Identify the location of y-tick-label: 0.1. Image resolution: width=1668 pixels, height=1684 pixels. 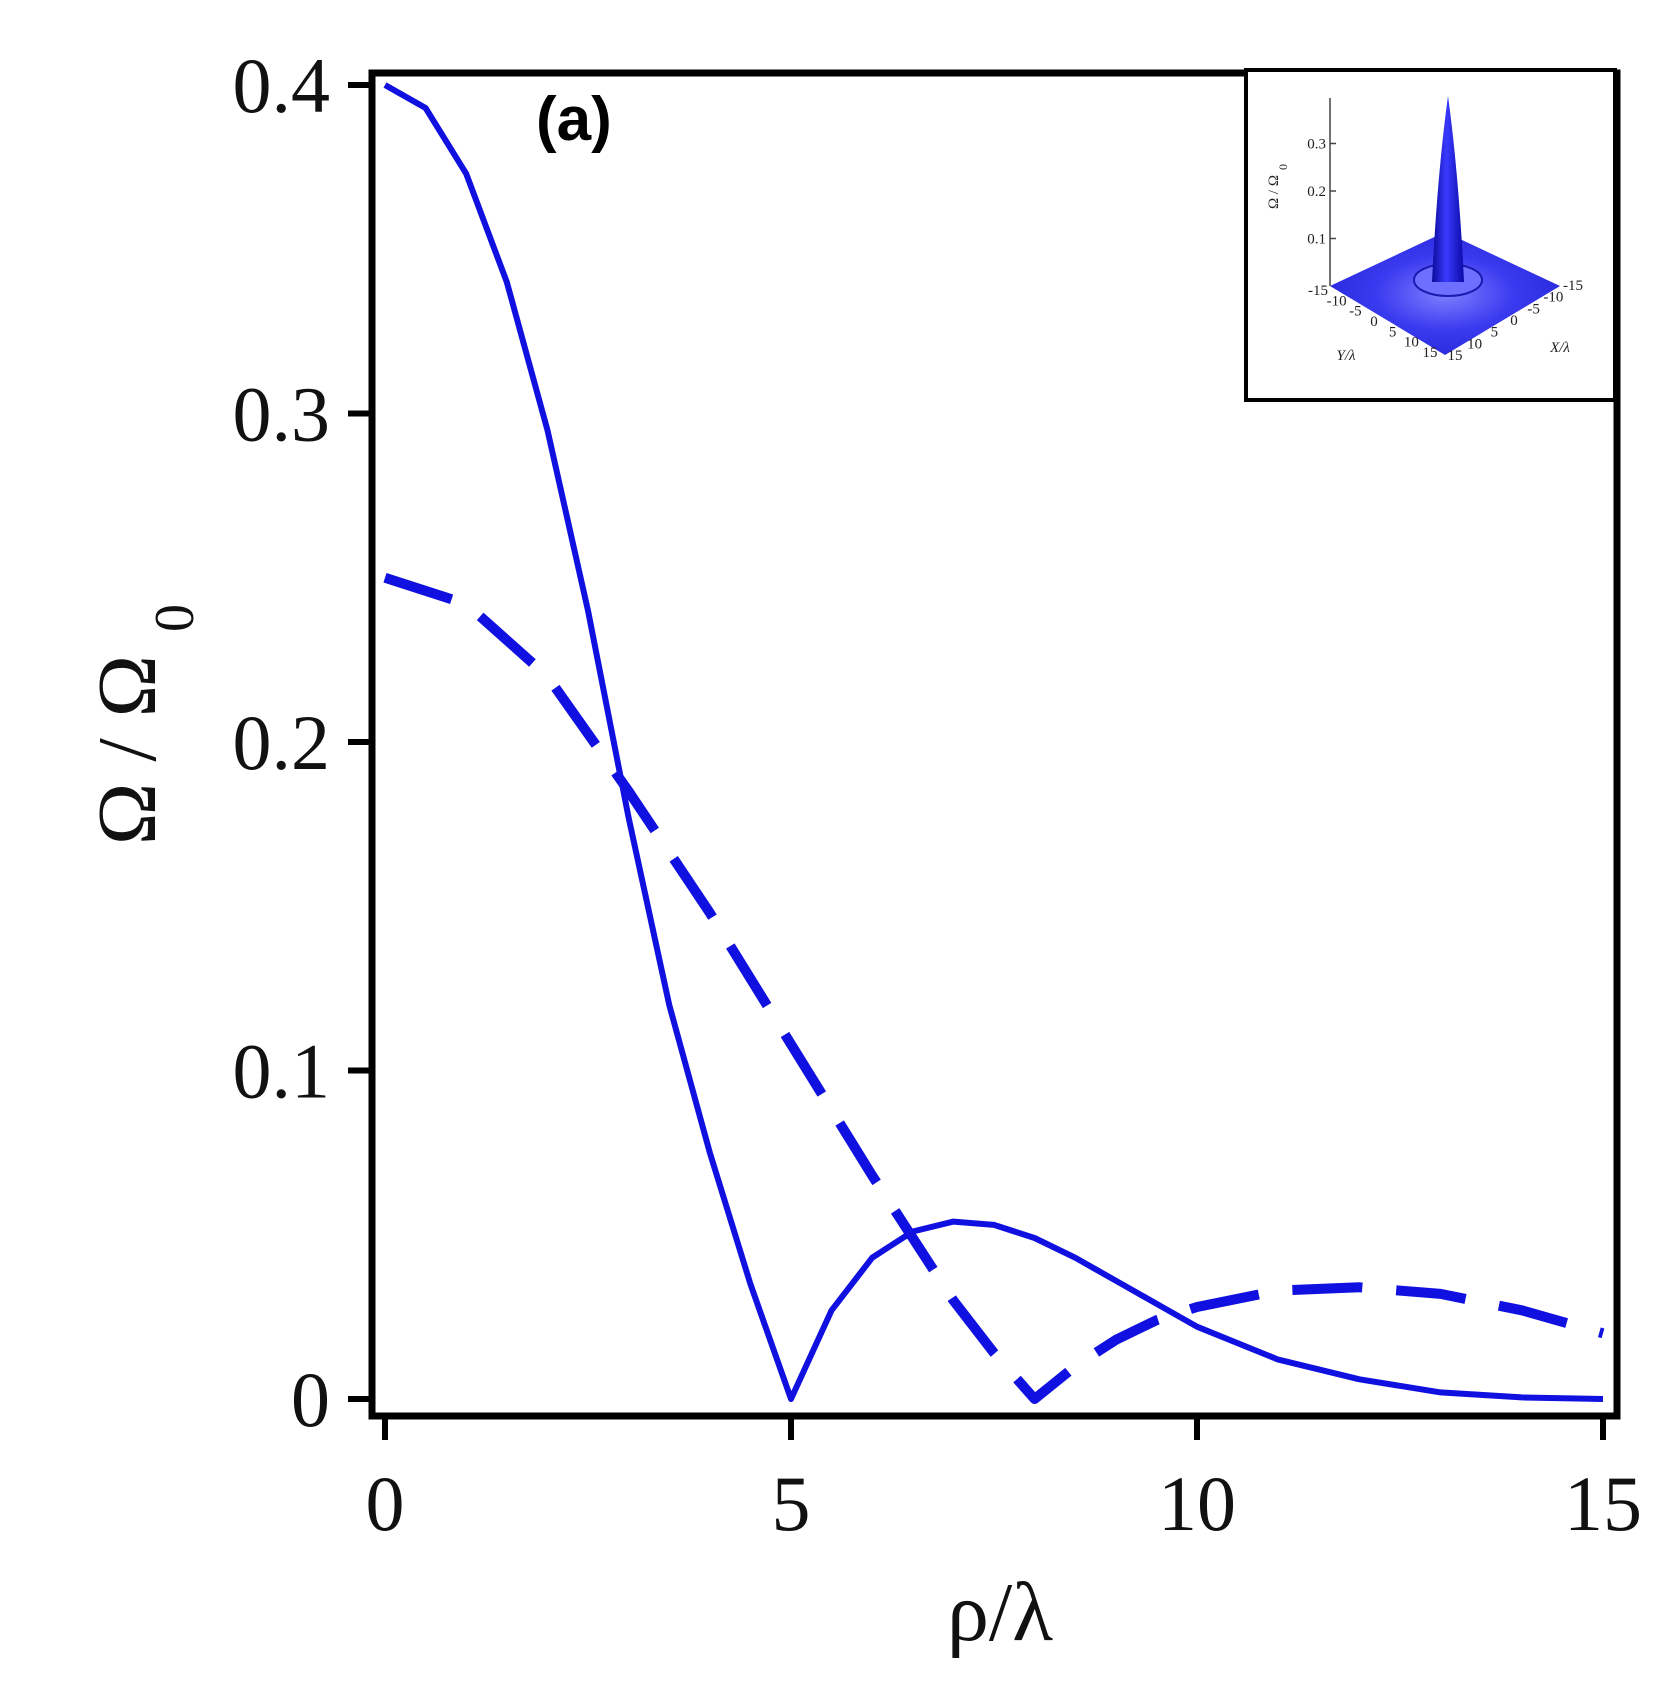
(282, 1071).